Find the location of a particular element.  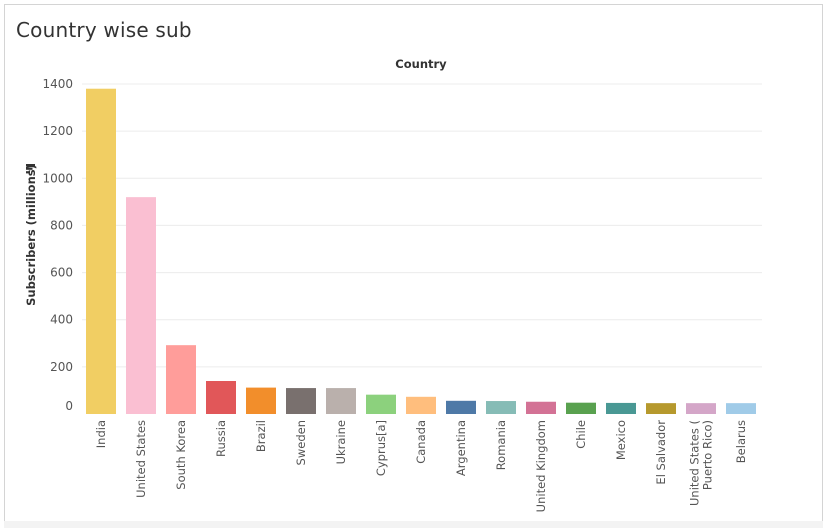

y-tick-label: 400 is located at coordinates (61, 320).